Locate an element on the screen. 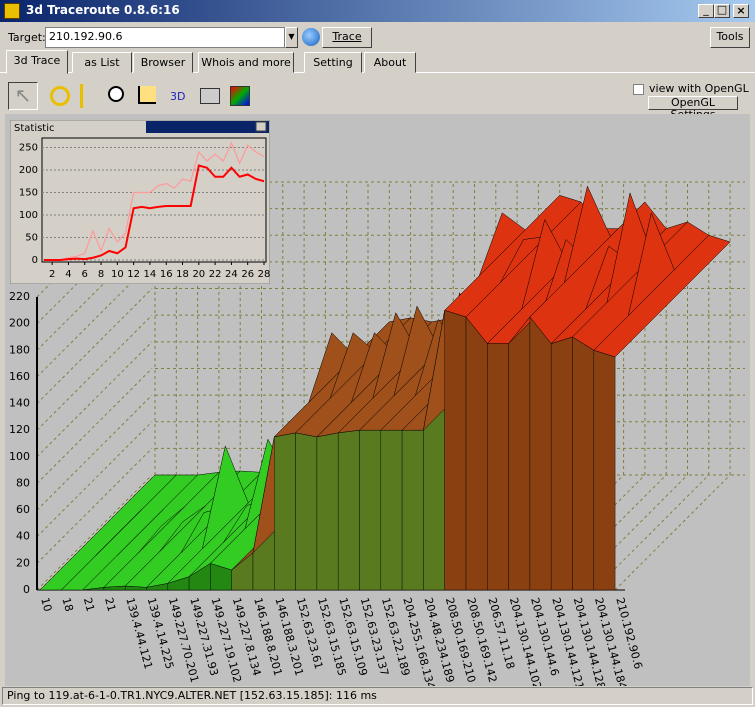 This screenshot has width=755, height=707. x-tick-label: 14 is located at coordinates (150, 274).